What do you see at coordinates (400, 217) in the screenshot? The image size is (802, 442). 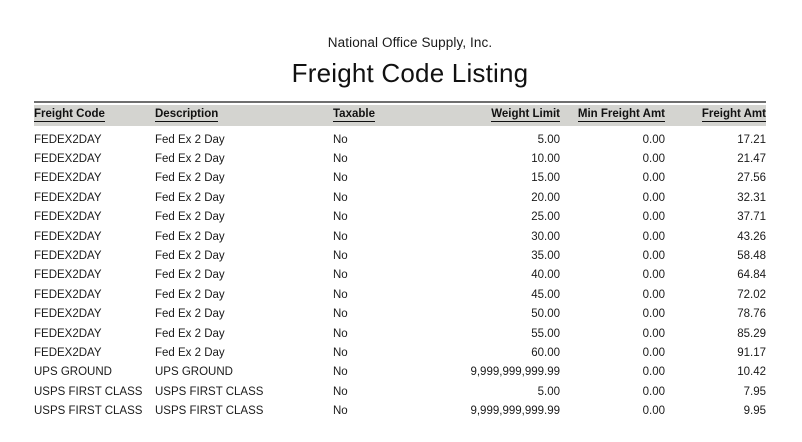 I see `table-row: FEDEX2DAY Fed Ex 2 Day No 25.00 0.00 37.71` at bounding box center [400, 217].